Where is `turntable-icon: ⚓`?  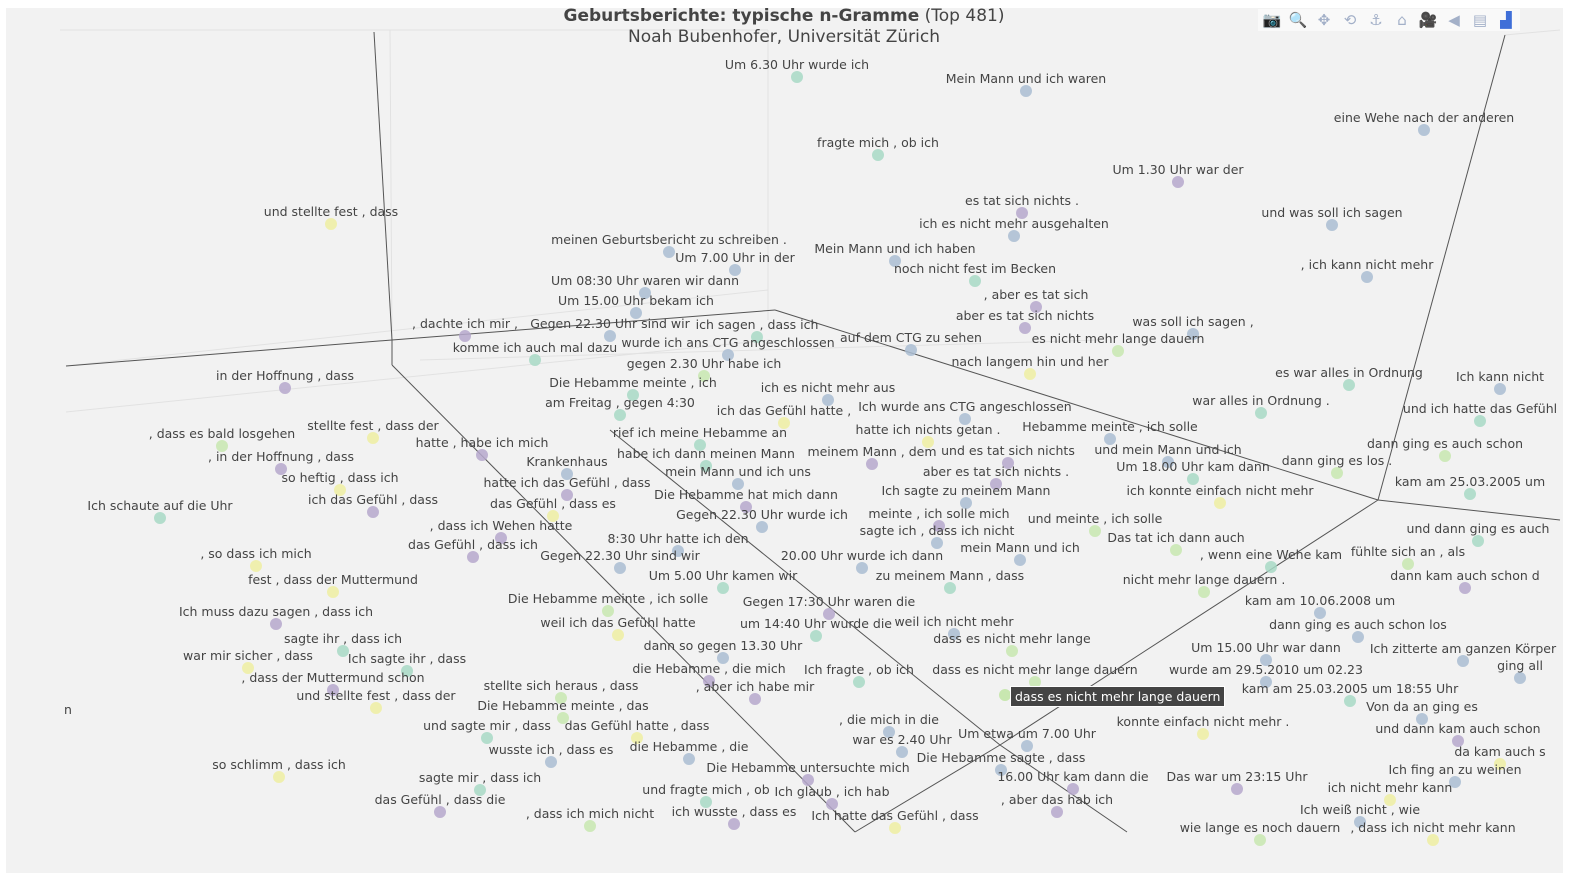 turntable-icon: ⚓ is located at coordinates (1376, 20).